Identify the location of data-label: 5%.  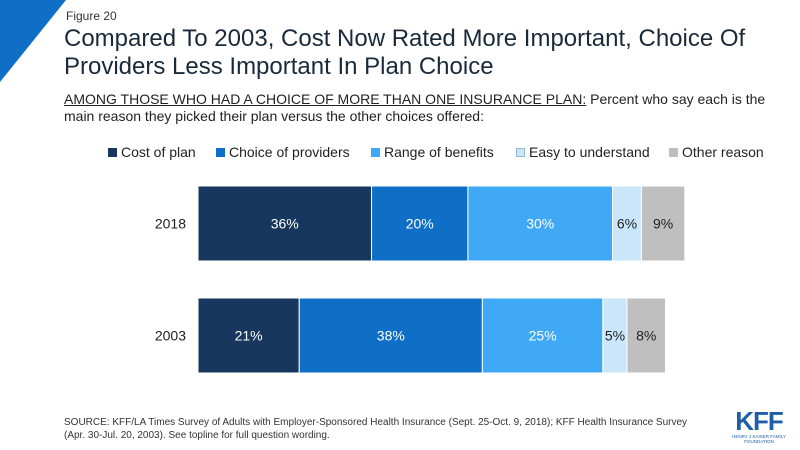
(615, 336).